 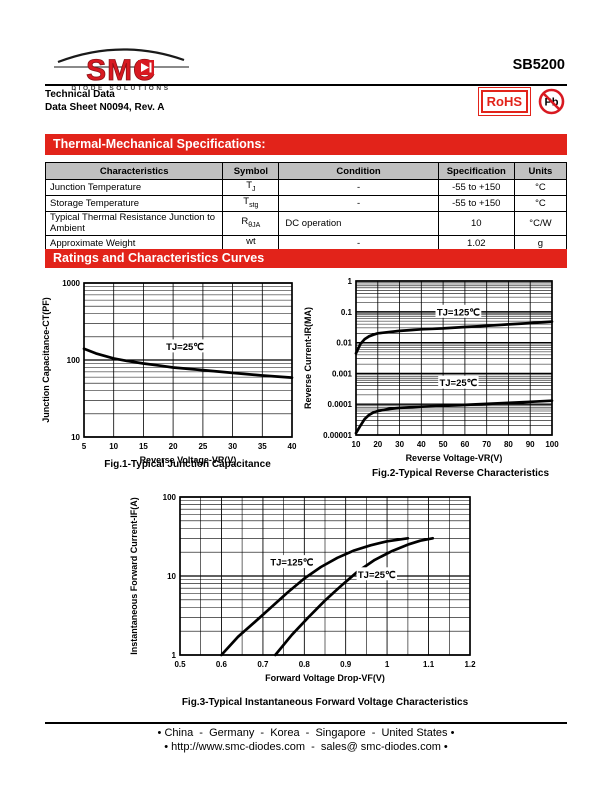 What do you see at coordinates (143, 446) in the screenshot?
I see `svg-text: 15` at bounding box center [143, 446].